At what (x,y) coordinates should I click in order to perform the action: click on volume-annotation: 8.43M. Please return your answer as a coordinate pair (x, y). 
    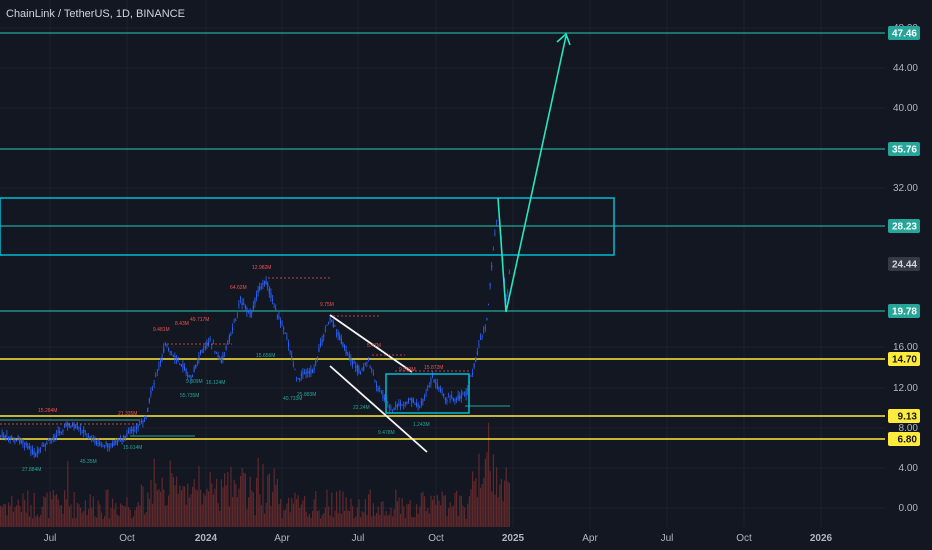
    Looking at the image, I should click on (182, 324).